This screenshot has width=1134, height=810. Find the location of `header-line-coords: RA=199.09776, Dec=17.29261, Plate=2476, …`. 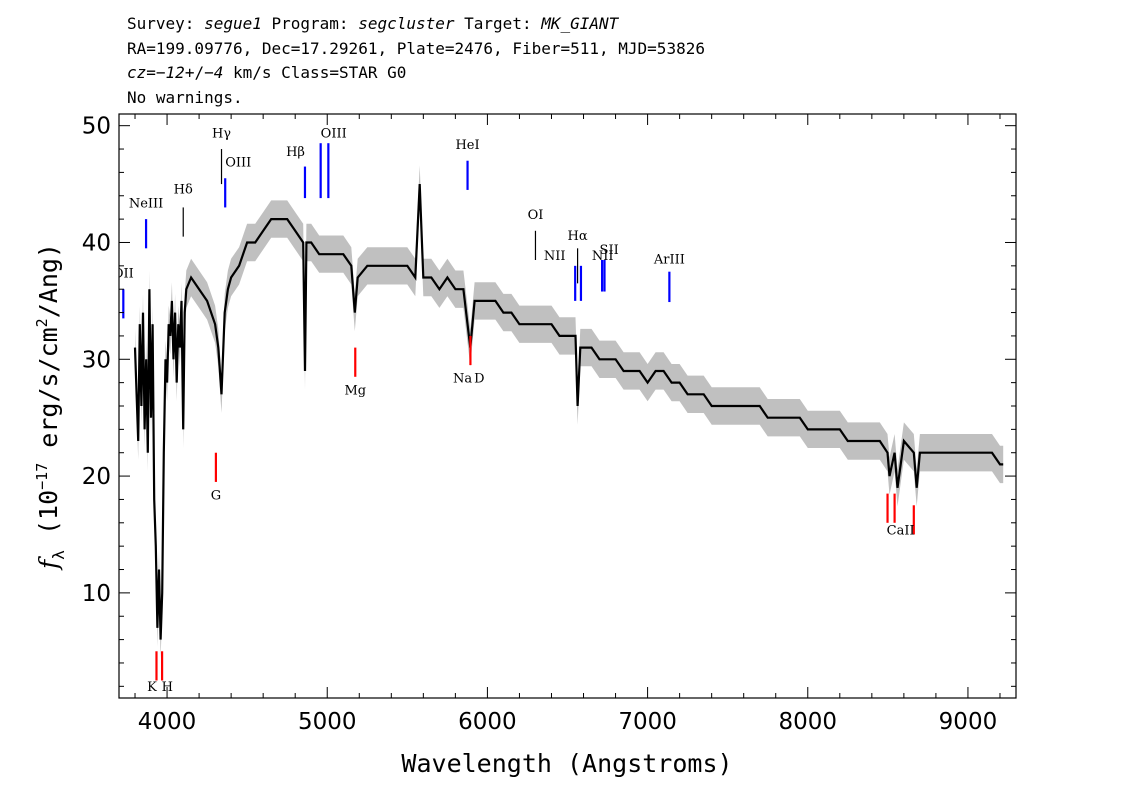

header-line-coords: RA=199.09776, Dec=17.29261, Plate=2476, … is located at coordinates (416, 48).